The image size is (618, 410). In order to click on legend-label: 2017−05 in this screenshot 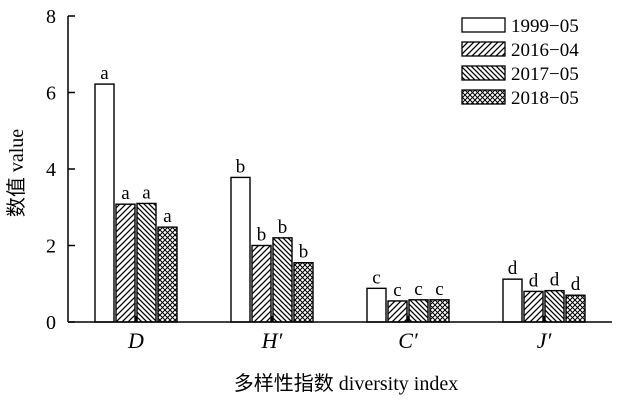, I will do `click(545, 74)`.